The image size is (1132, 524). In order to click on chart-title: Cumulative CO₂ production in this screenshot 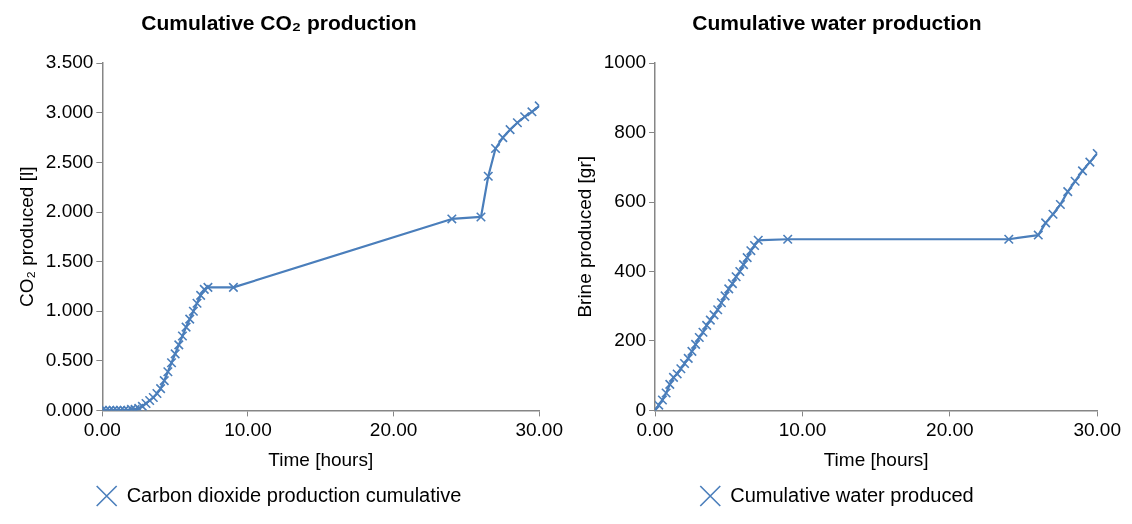, I will do `click(279, 23)`.